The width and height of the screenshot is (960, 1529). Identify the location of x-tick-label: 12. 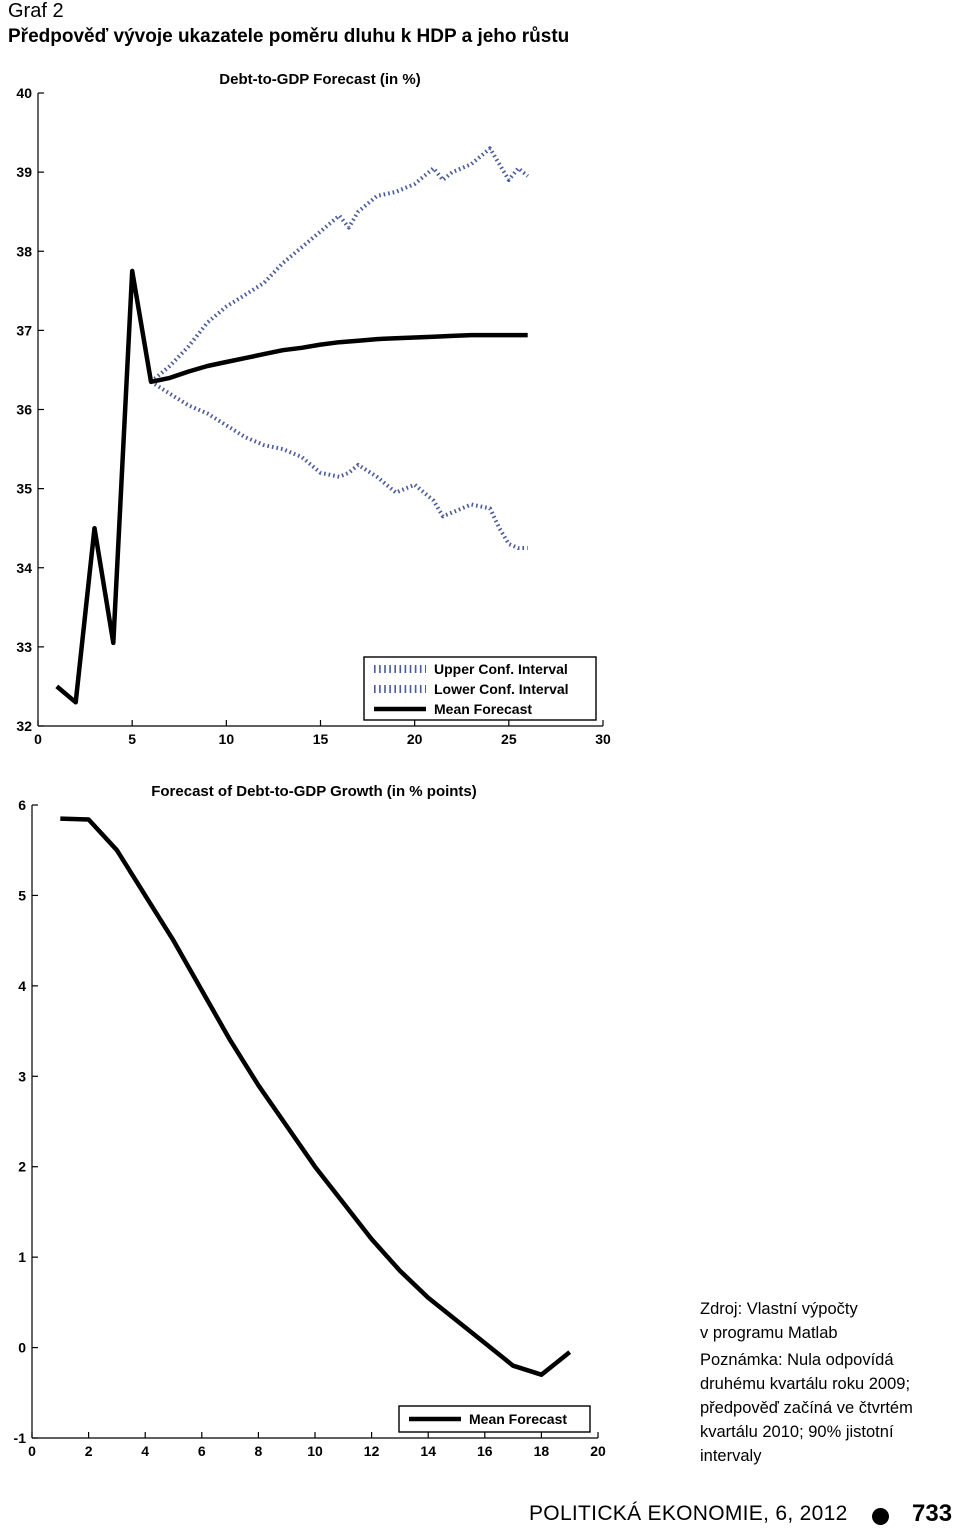
(372, 1451).